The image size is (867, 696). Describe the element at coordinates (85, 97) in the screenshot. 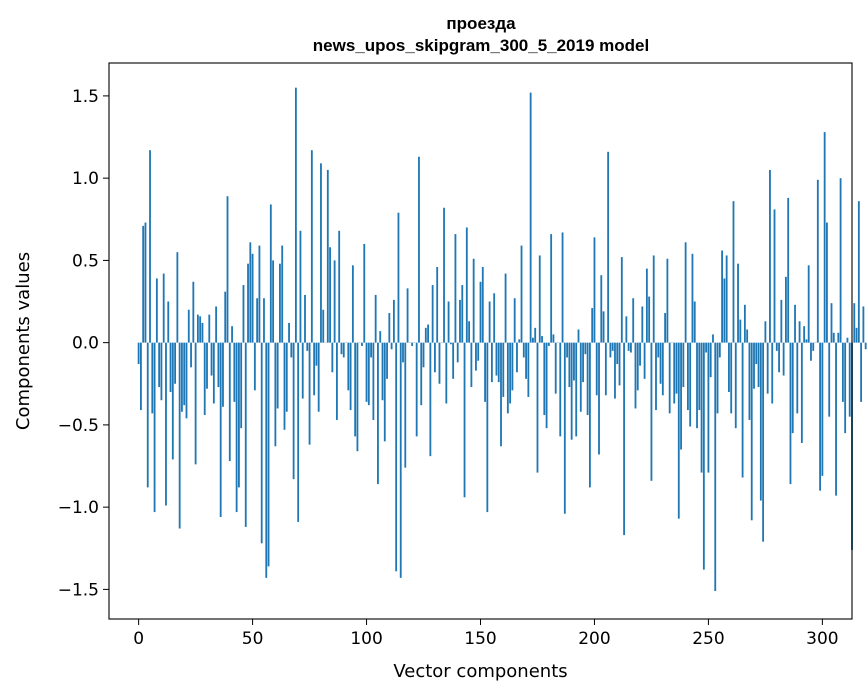

I see `y-tick-label: 1.5` at that location.